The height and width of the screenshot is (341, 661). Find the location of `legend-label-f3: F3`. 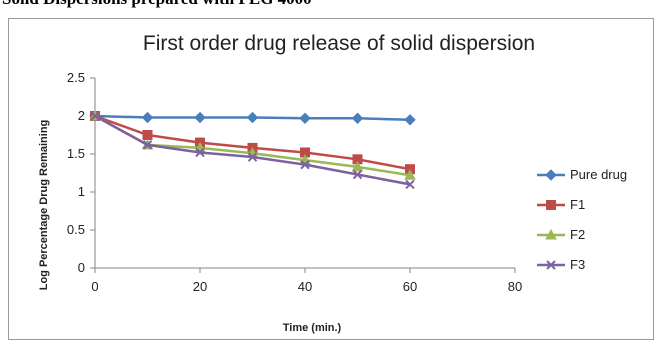

legend-label-f3: F3 is located at coordinates (577, 264).